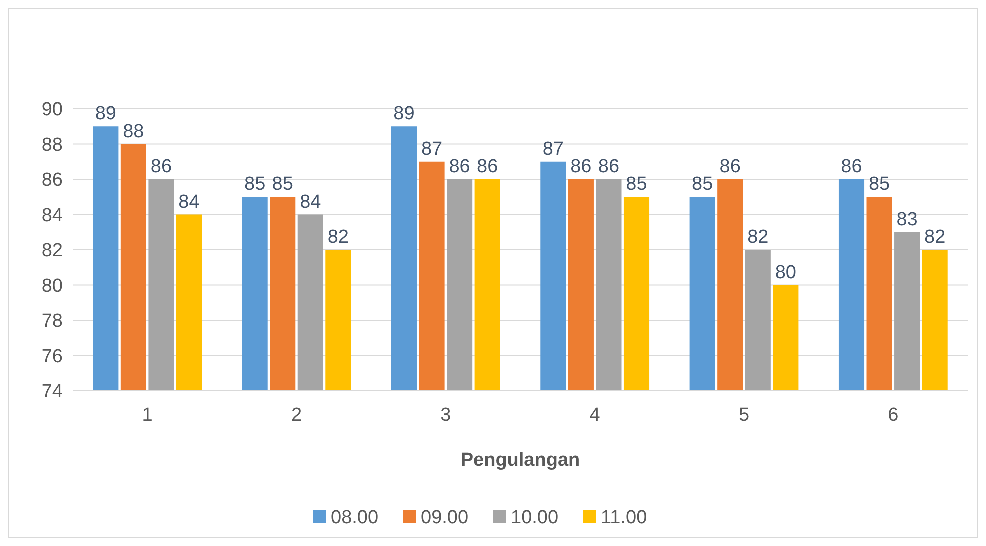 This screenshot has width=986, height=546. Describe the element at coordinates (893, 415) in the screenshot. I see `x-tick-label: 6` at that location.